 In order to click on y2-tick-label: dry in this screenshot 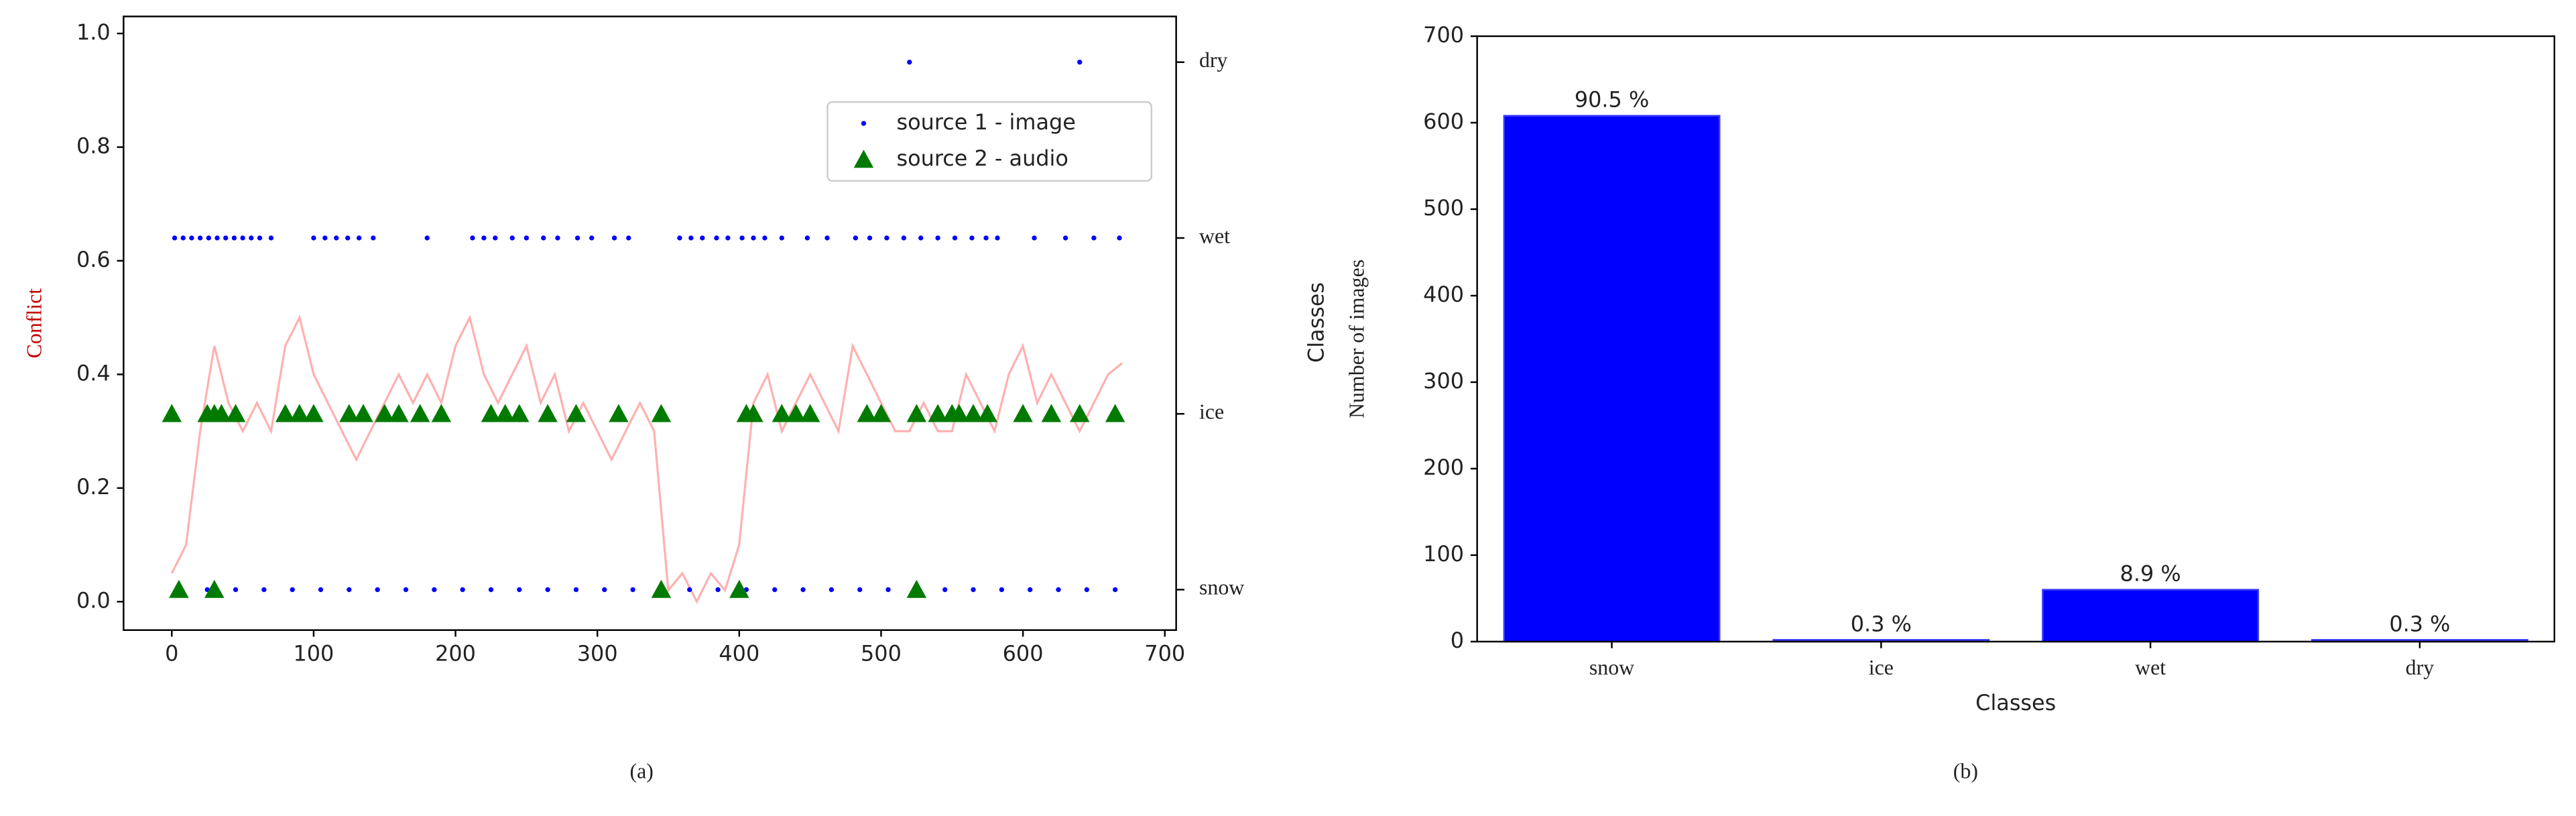, I will do `click(1213, 60)`.